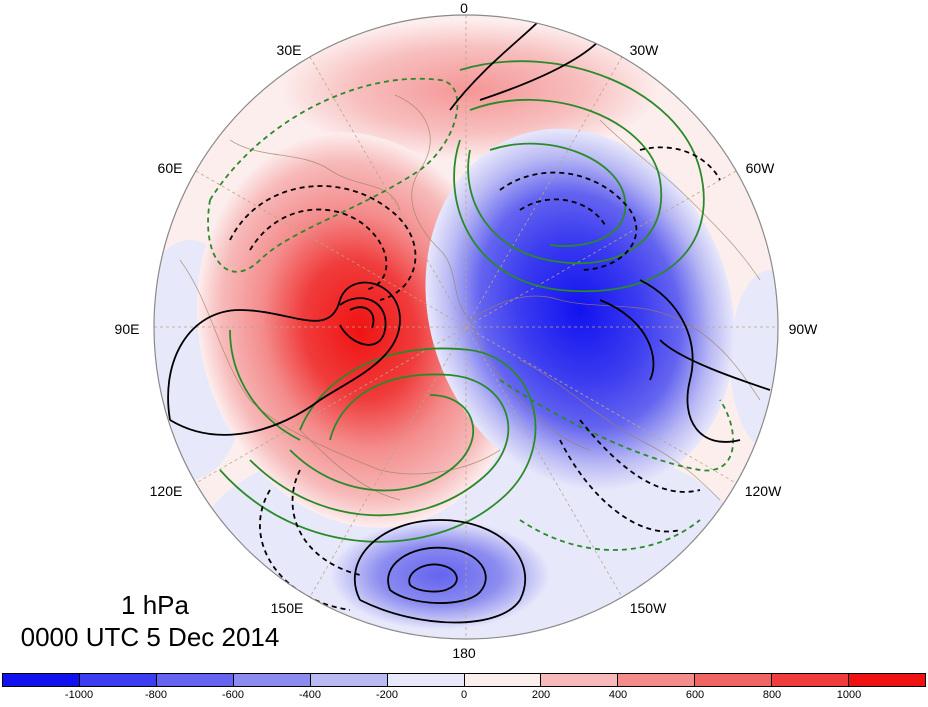 The height and width of the screenshot is (707, 928). I want to click on lon-label-180: 180, so click(464, 653).